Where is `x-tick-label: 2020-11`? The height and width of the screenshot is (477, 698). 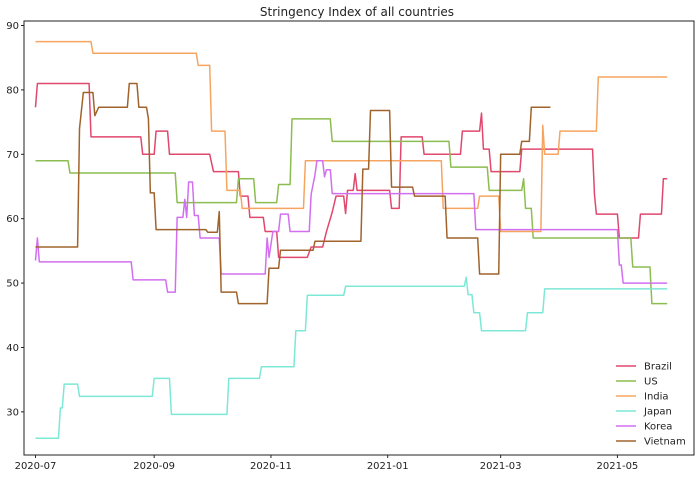 x-tick-label: 2020-11 is located at coordinates (271, 466).